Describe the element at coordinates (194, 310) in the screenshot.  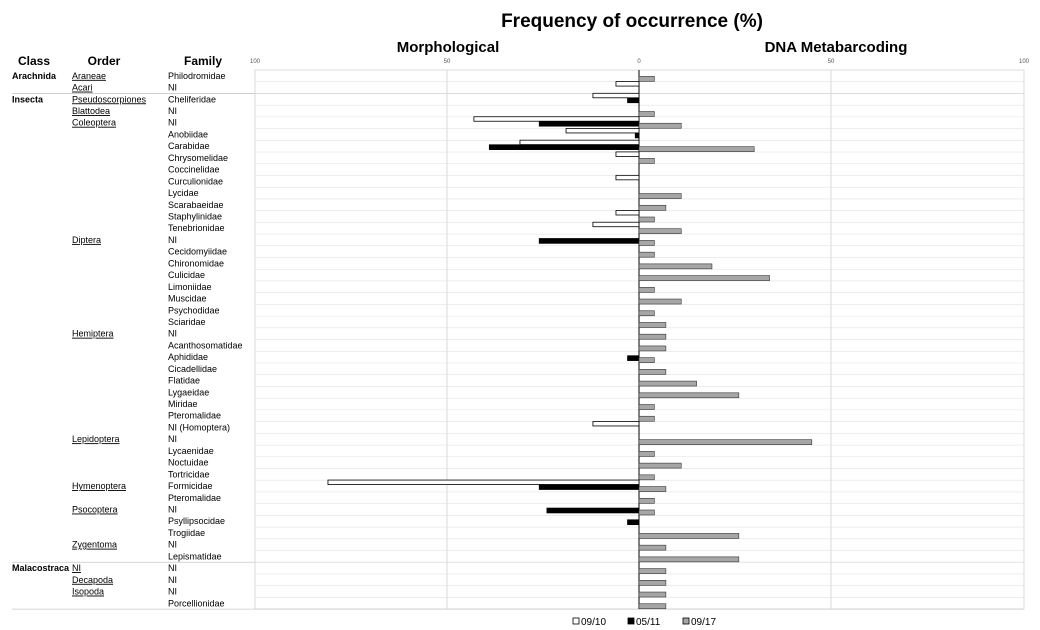
I see `family-label: Psychodidae` at that location.